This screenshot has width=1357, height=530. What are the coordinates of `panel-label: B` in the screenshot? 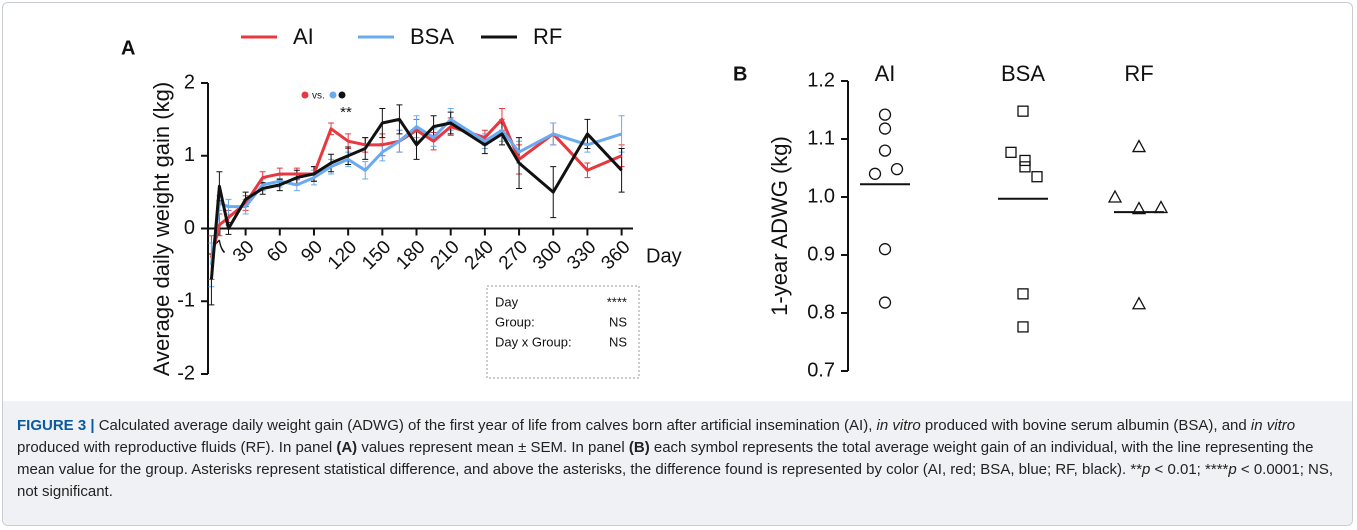 It's located at (740, 74).